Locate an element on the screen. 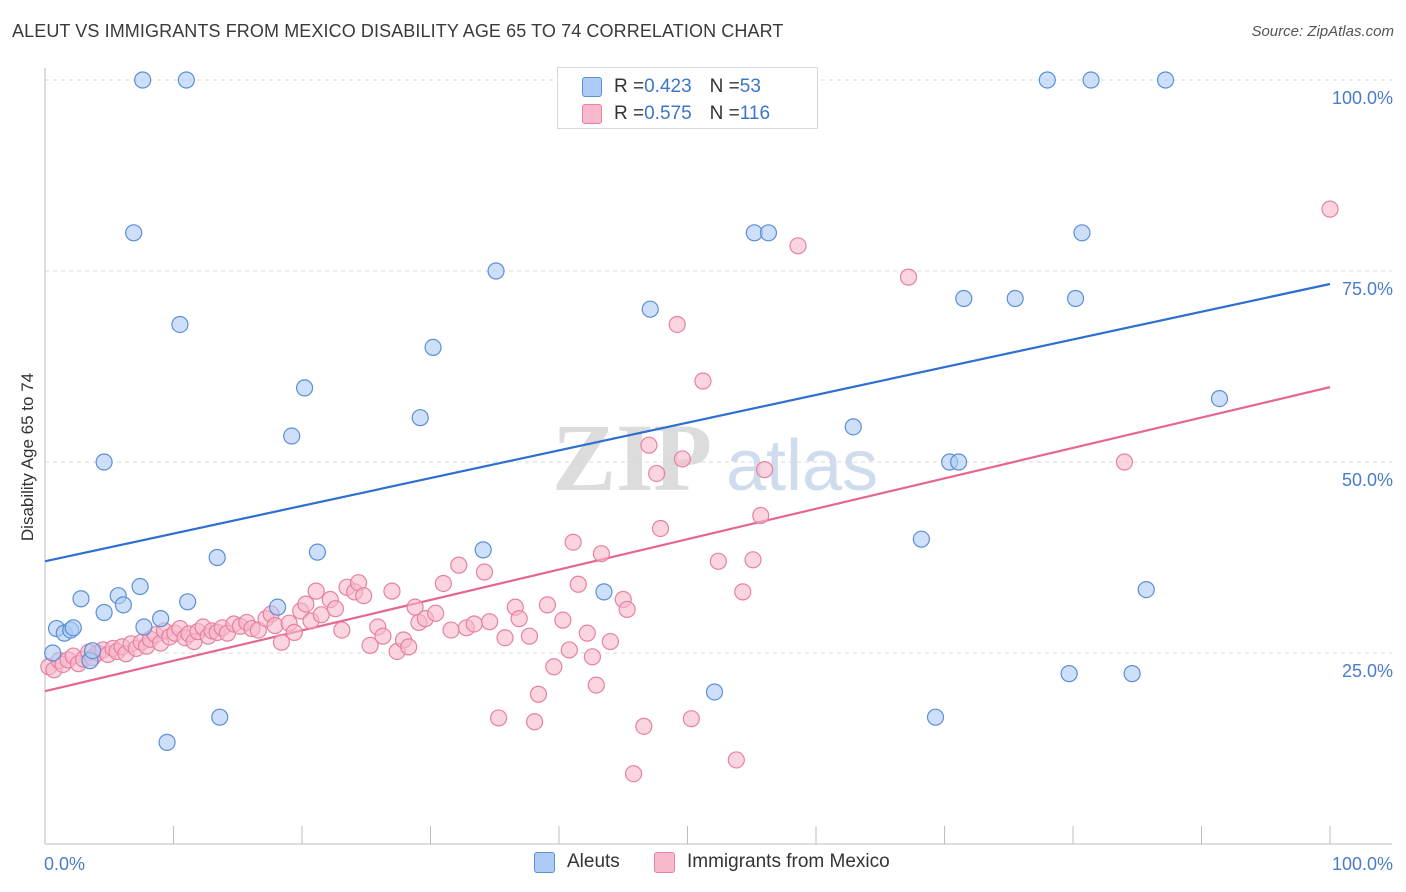 The image size is (1406, 892). correlation-legend: R = 0.423 N = 53 R = 0.575 N = 116 is located at coordinates (687, 98).